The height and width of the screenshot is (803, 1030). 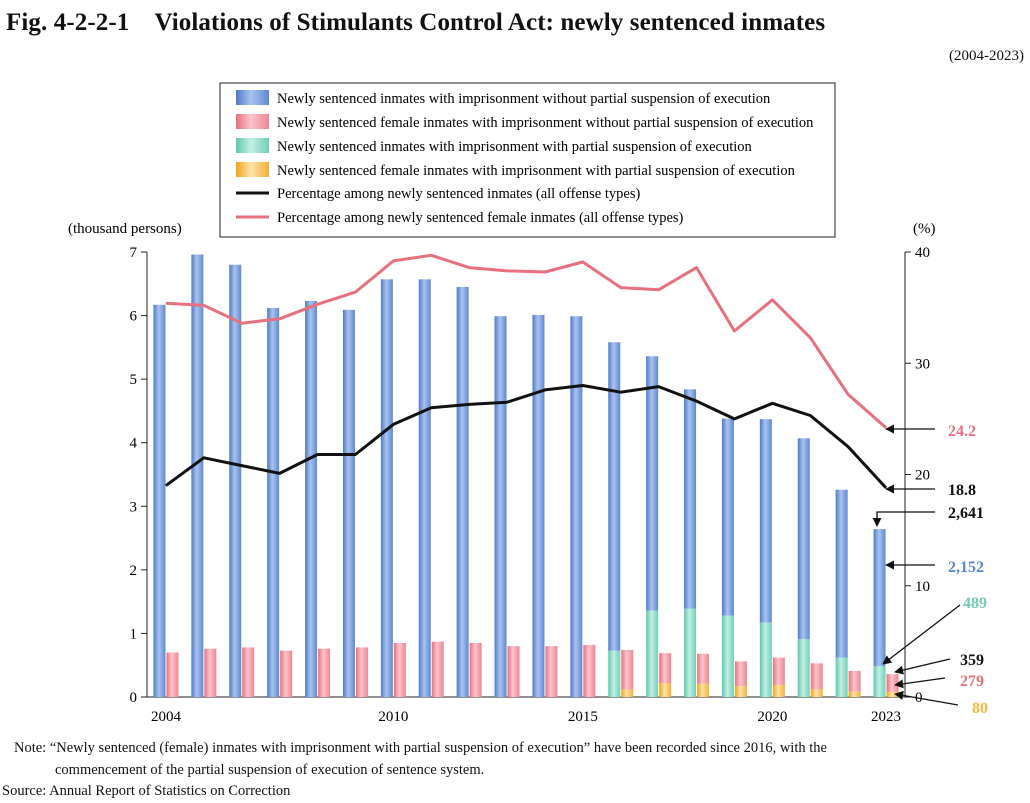 I want to click on legend-swatch-orange, so click(x=252, y=169).